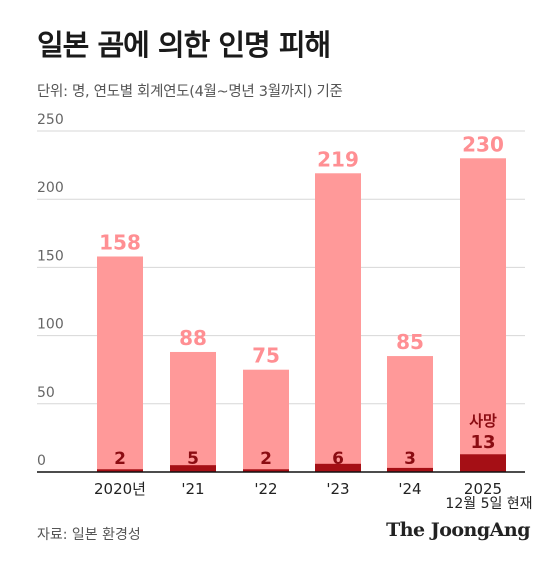 The image size is (560, 568). What do you see at coordinates (338, 459) in the screenshot?
I see `value-label-death: 6` at bounding box center [338, 459].